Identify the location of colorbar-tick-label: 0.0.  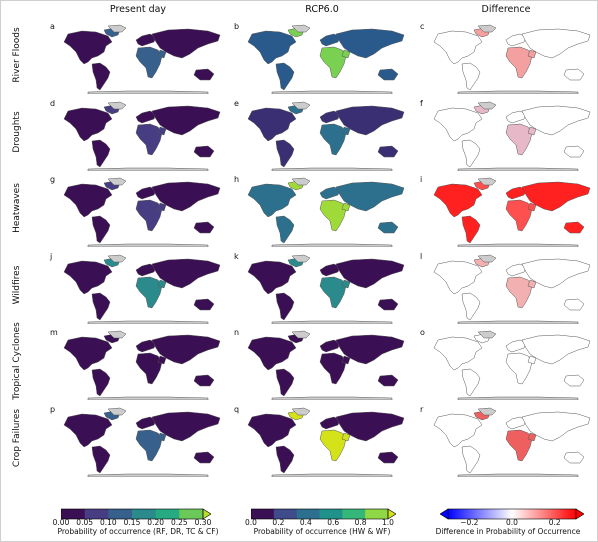
(512, 522).